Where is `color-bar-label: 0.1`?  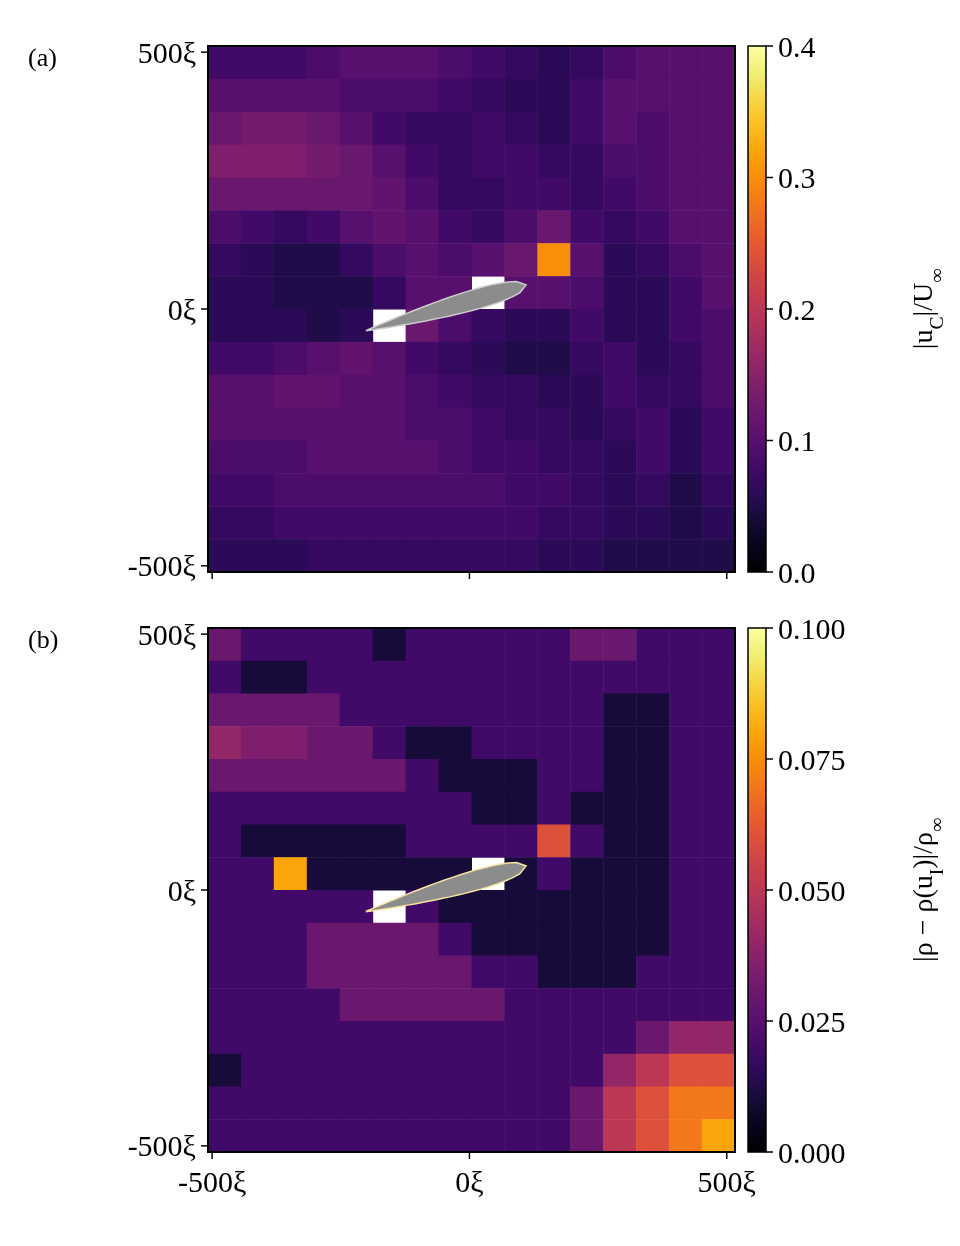 color-bar-label: 0.1 is located at coordinates (797, 440).